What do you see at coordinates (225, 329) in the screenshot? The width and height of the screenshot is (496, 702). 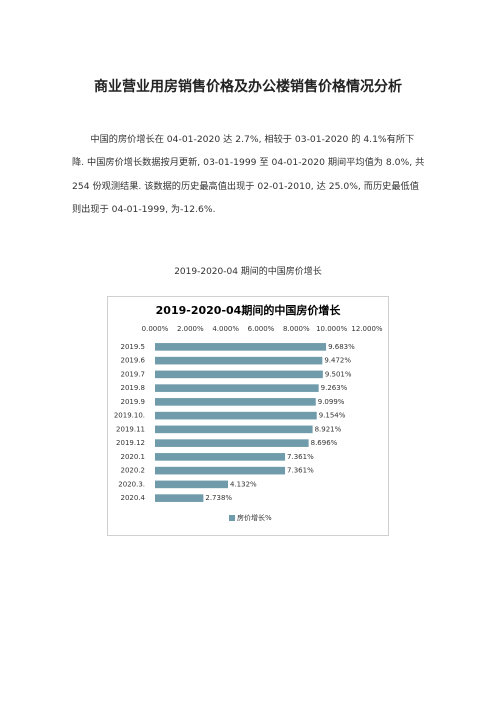 I see `x-tick-label: 4.000%` at bounding box center [225, 329].